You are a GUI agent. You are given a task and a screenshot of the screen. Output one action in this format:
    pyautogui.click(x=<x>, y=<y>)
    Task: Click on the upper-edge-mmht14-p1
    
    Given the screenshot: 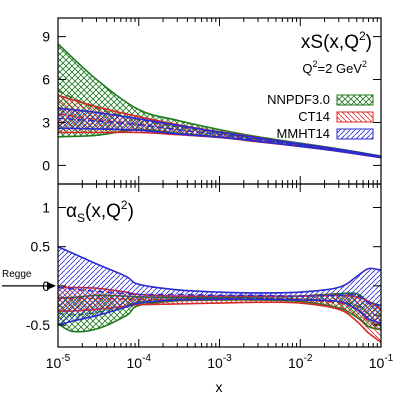 What is the action you would take?
    pyautogui.click(x=219, y=269)
    